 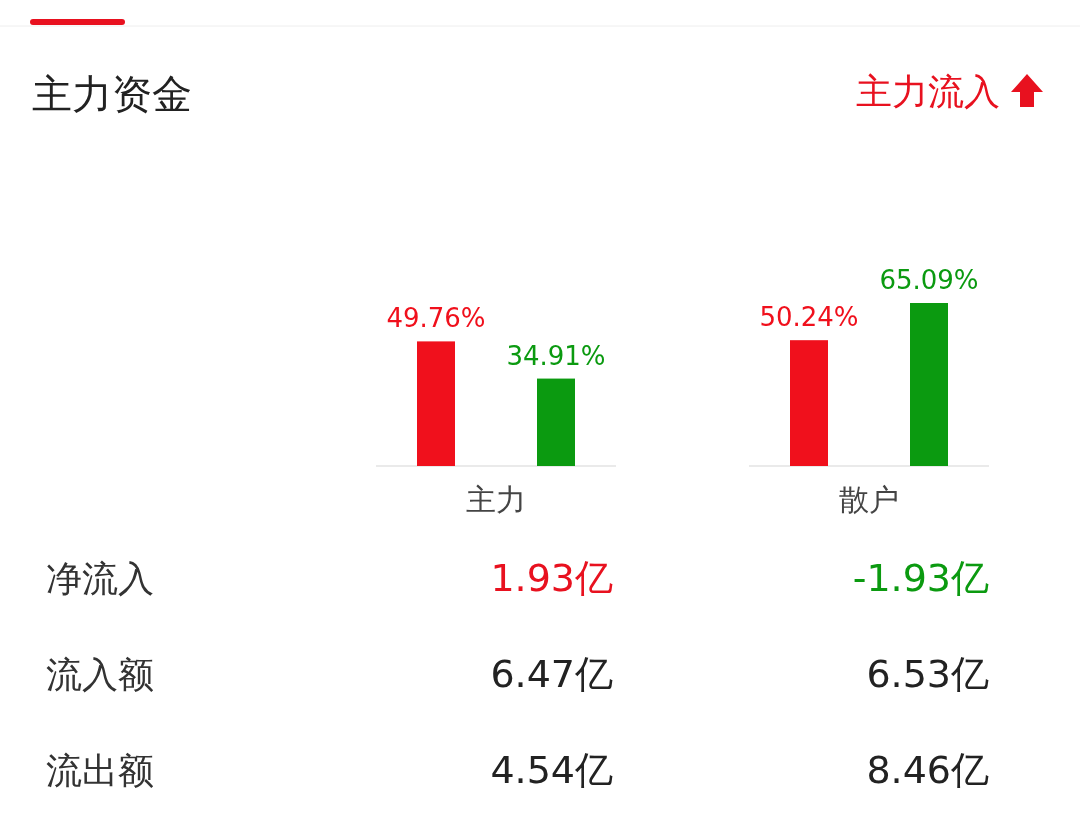 I want to click on data-label: 49.76%, so click(x=436, y=318).